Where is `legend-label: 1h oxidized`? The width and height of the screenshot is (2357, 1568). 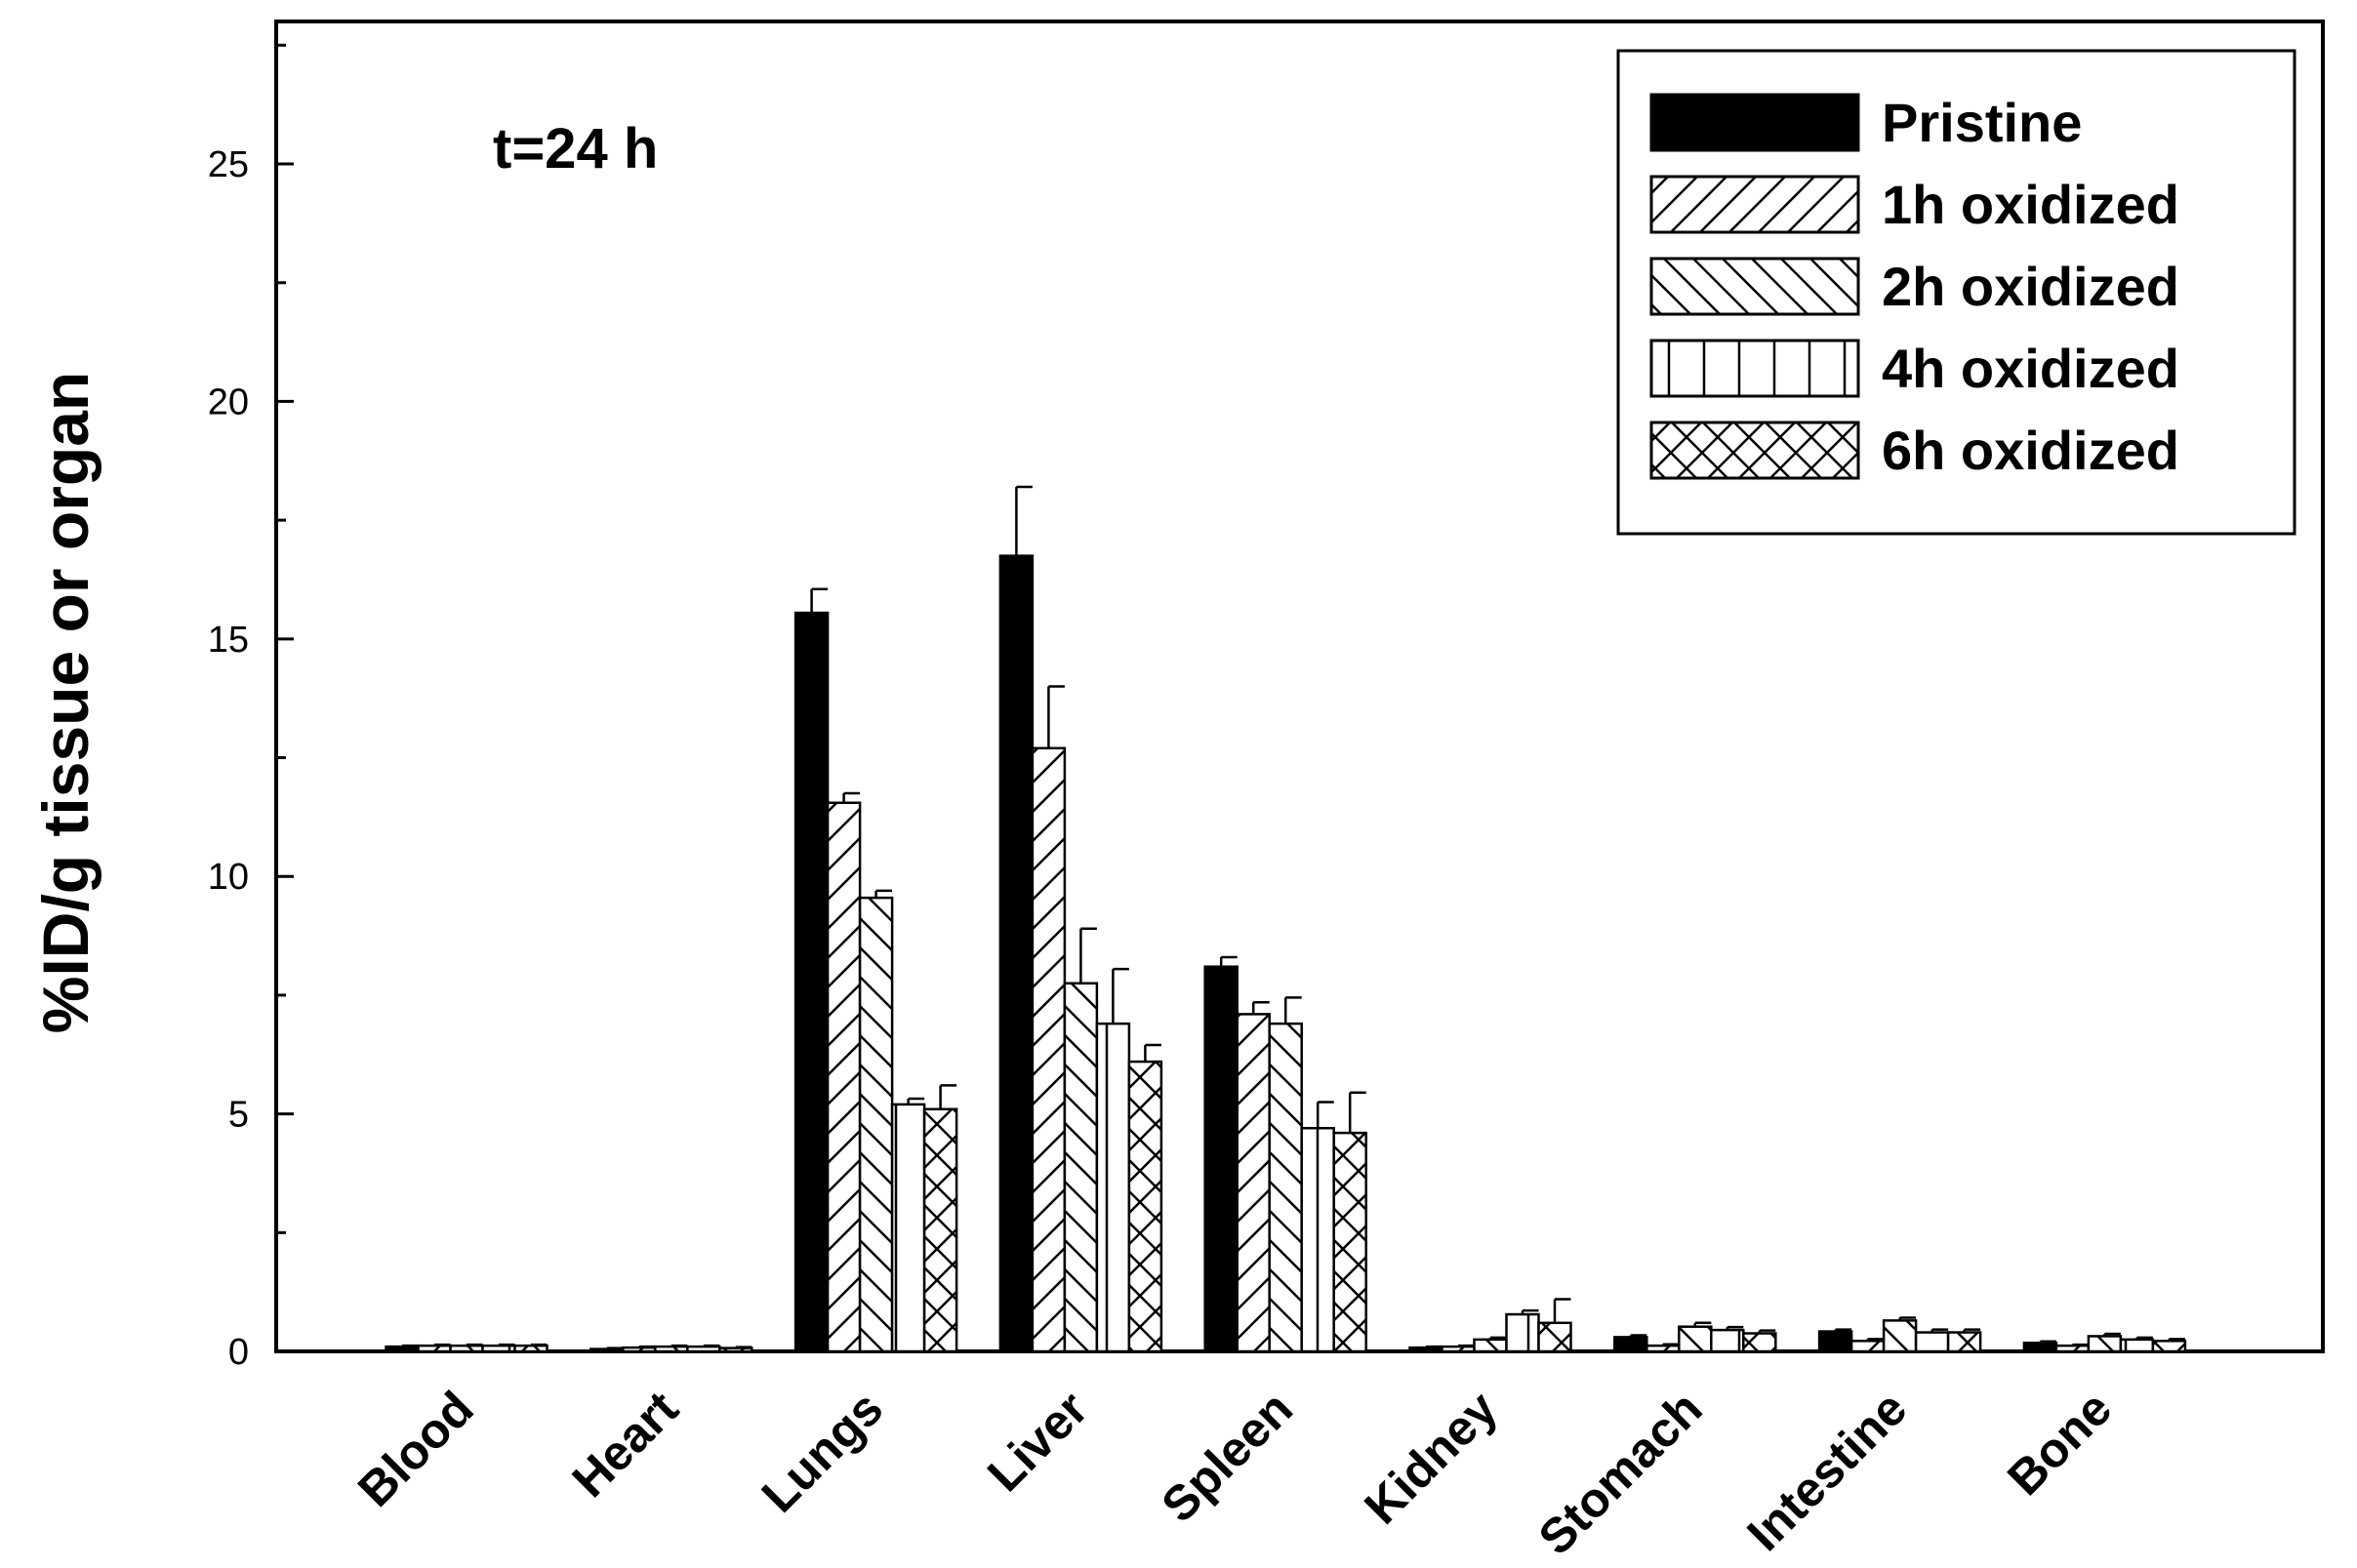
legend-label: 1h oxidized is located at coordinates (2030, 204).